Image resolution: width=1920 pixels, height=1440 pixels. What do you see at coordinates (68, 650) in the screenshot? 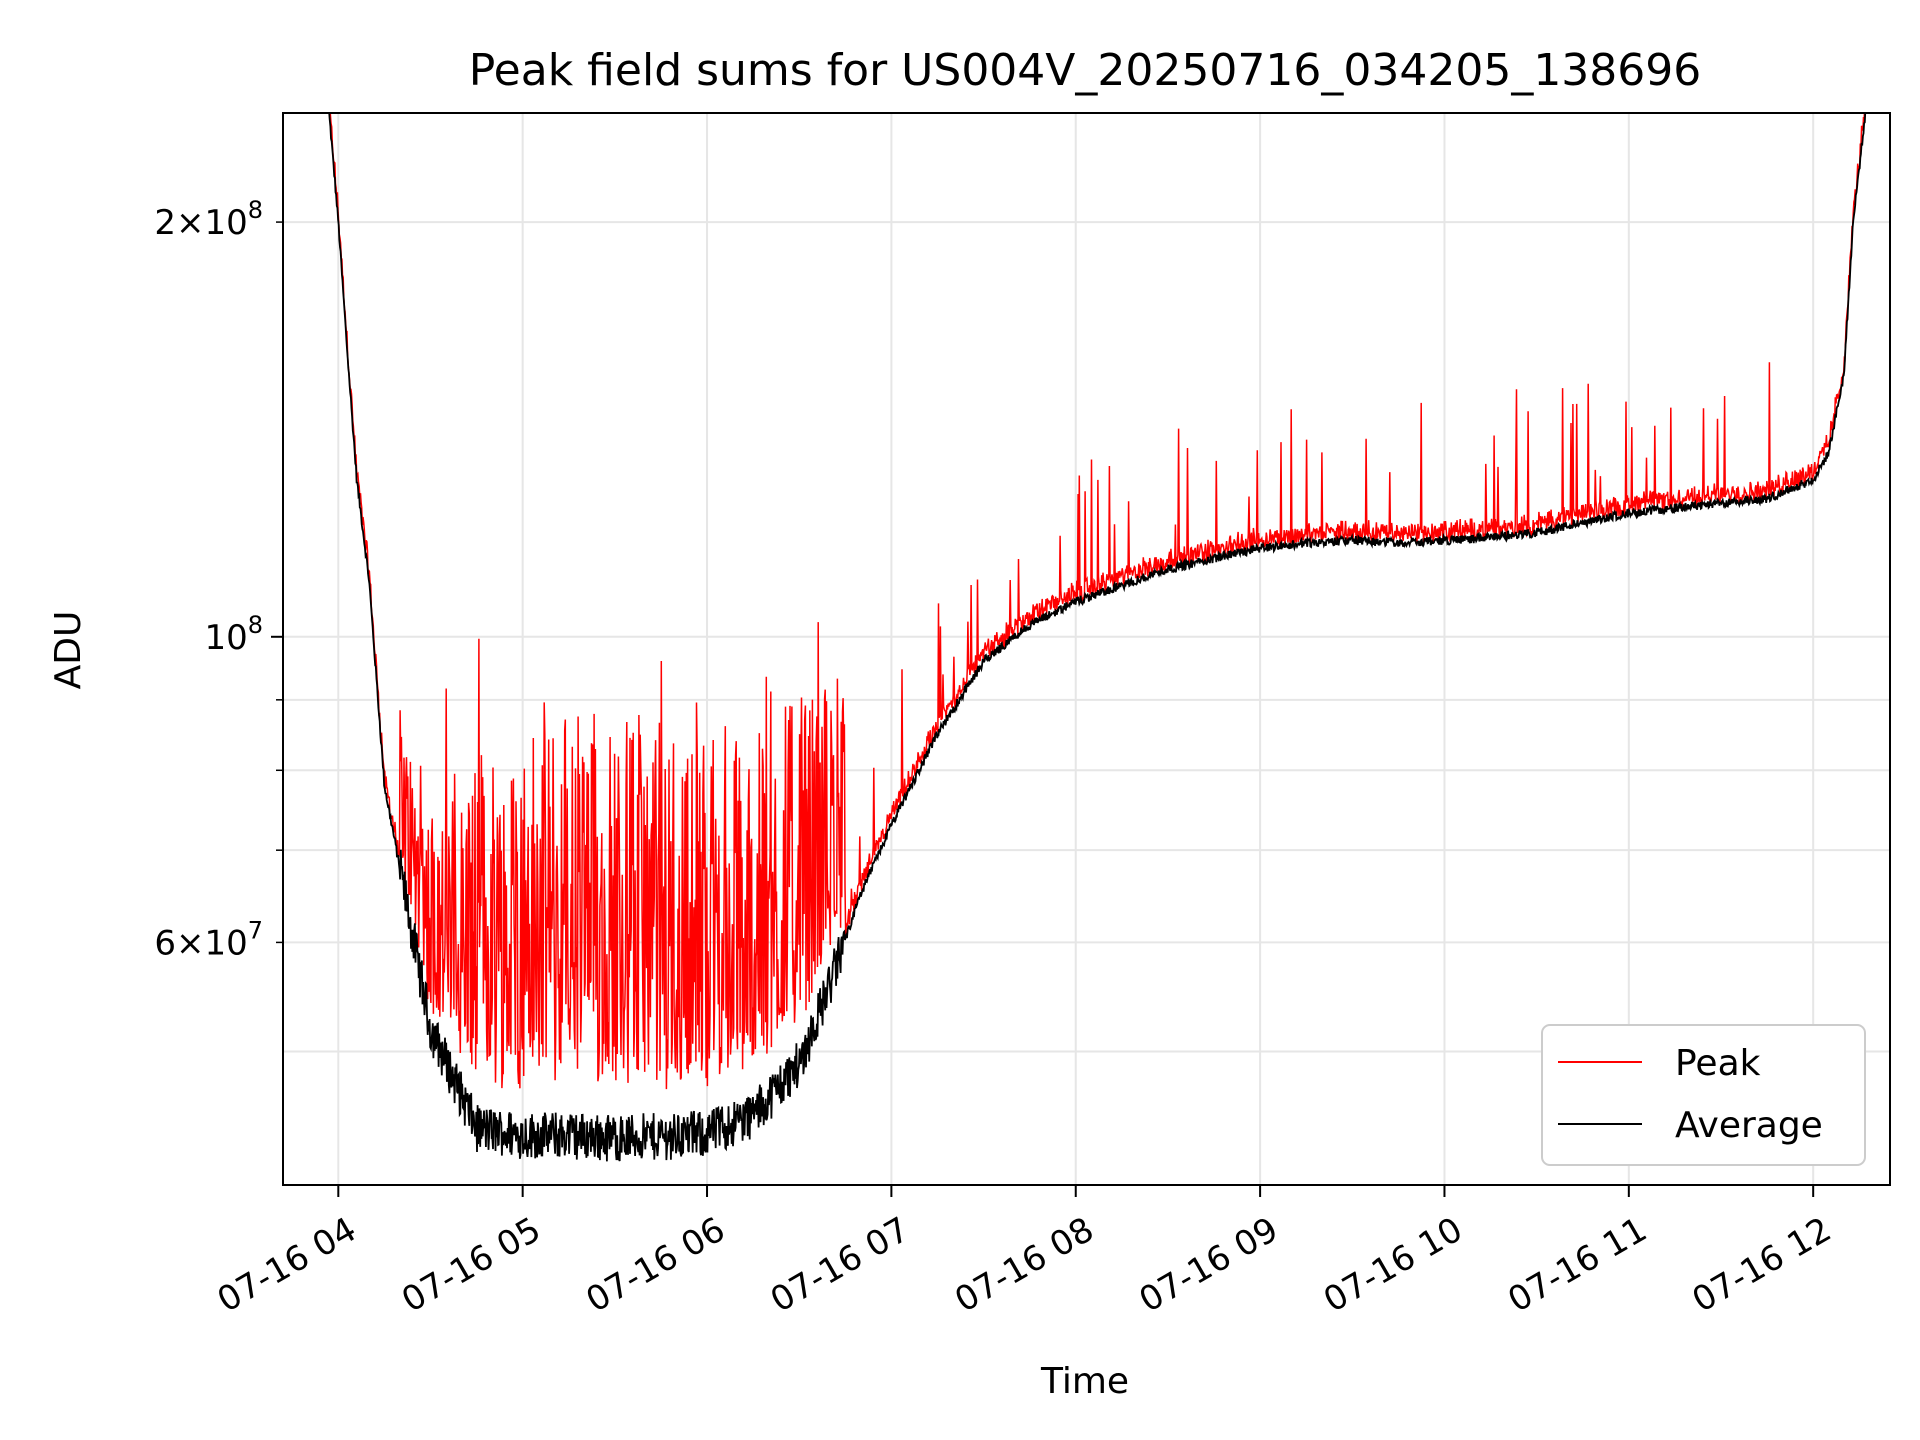
I see `y-axis-label: ADU` at bounding box center [68, 650].